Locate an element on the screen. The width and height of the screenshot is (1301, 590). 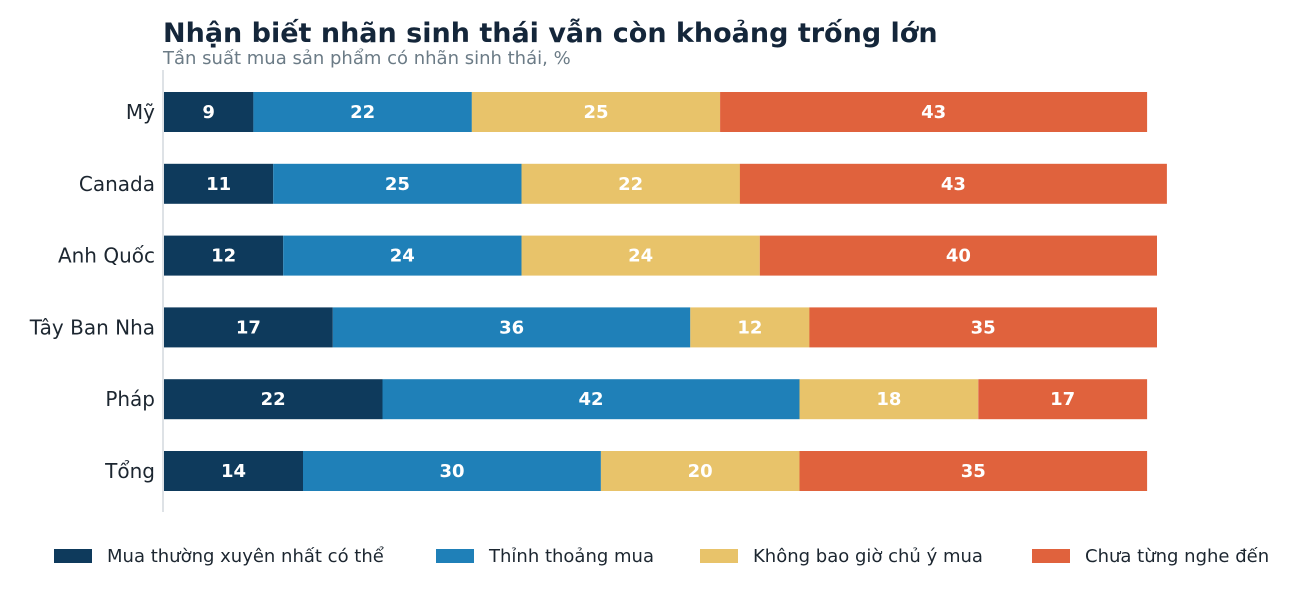
data-label-anh-quoc-series-2: 24 is located at coordinates (402, 256).